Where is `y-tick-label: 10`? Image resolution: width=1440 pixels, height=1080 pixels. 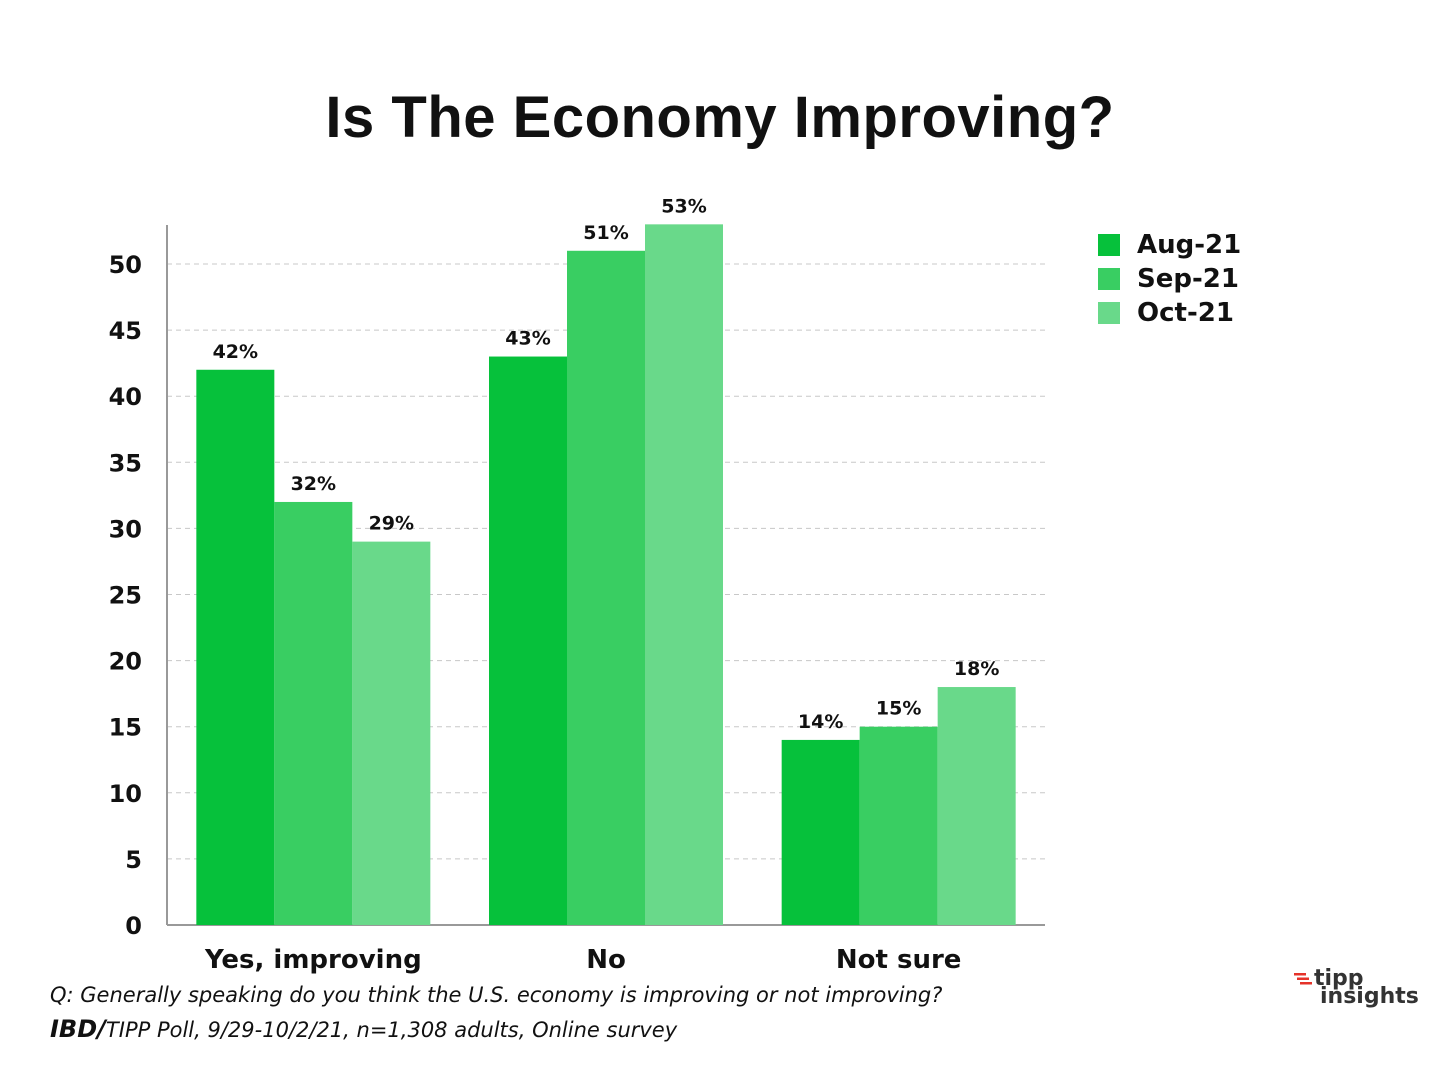
y-tick-label: 10 is located at coordinates (125, 794).